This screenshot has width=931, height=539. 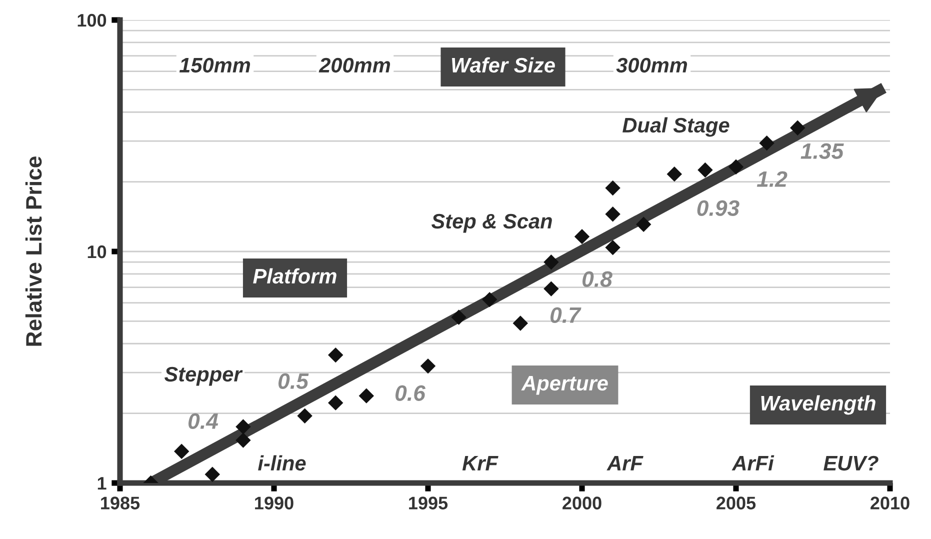 I want to click on y-axis-title: Relative List Price, so click(x=33, y=251).